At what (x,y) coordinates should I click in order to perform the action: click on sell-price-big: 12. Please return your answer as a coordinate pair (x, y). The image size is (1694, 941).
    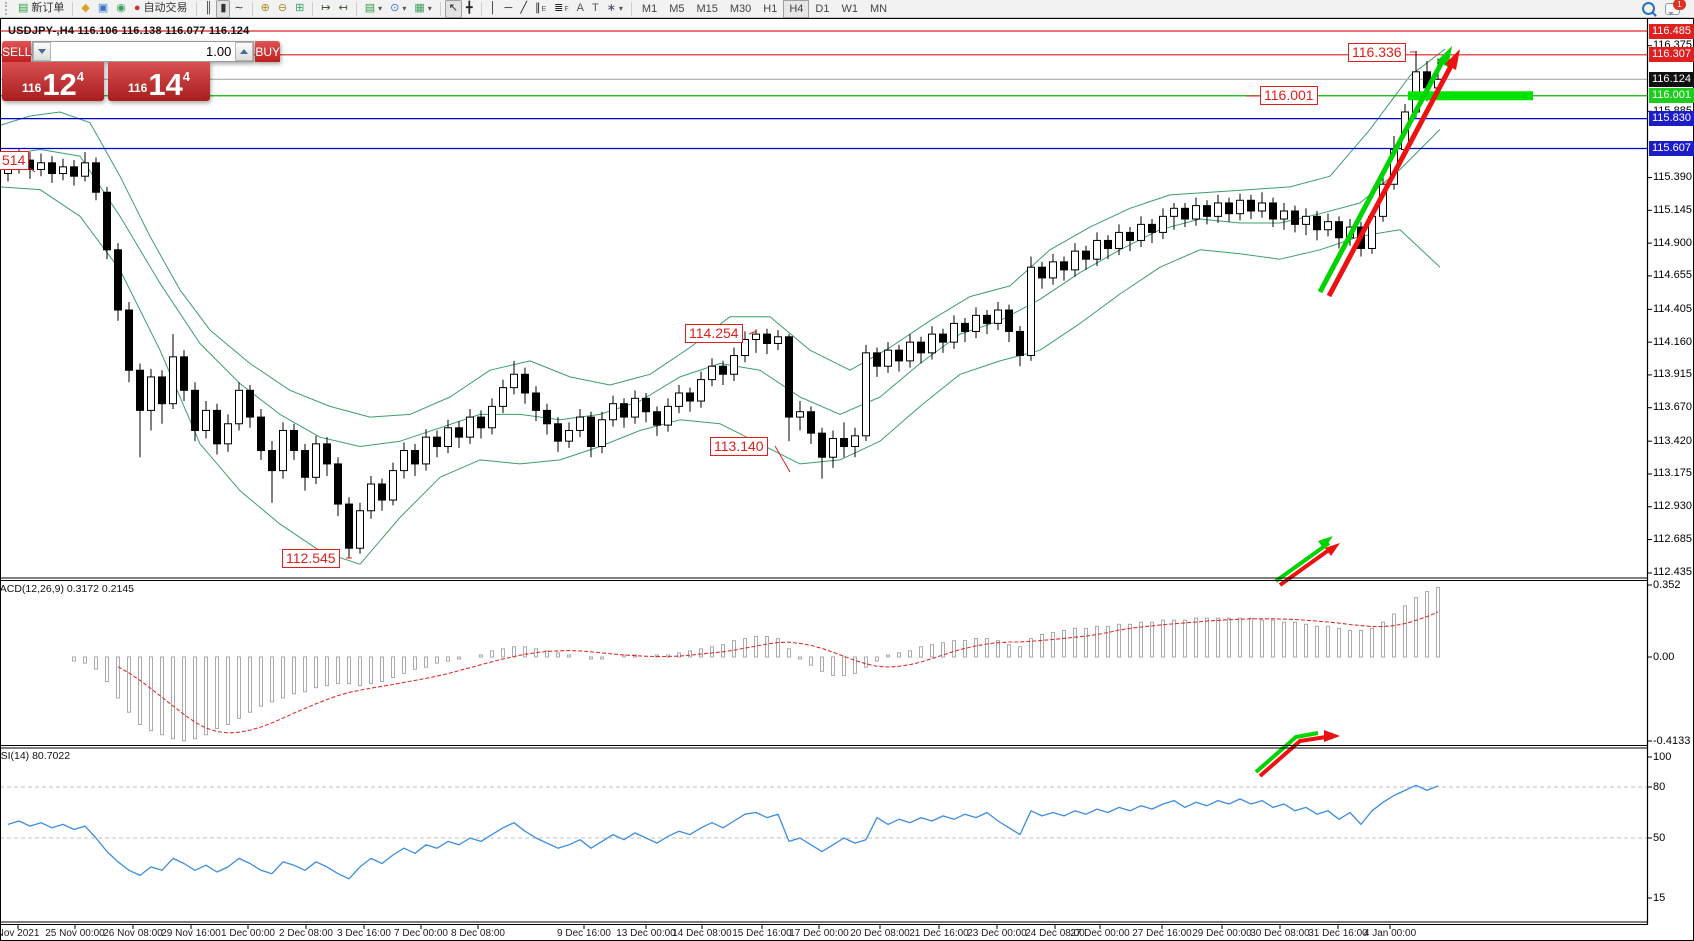
    Looking at the image, I should click on (59, 84).